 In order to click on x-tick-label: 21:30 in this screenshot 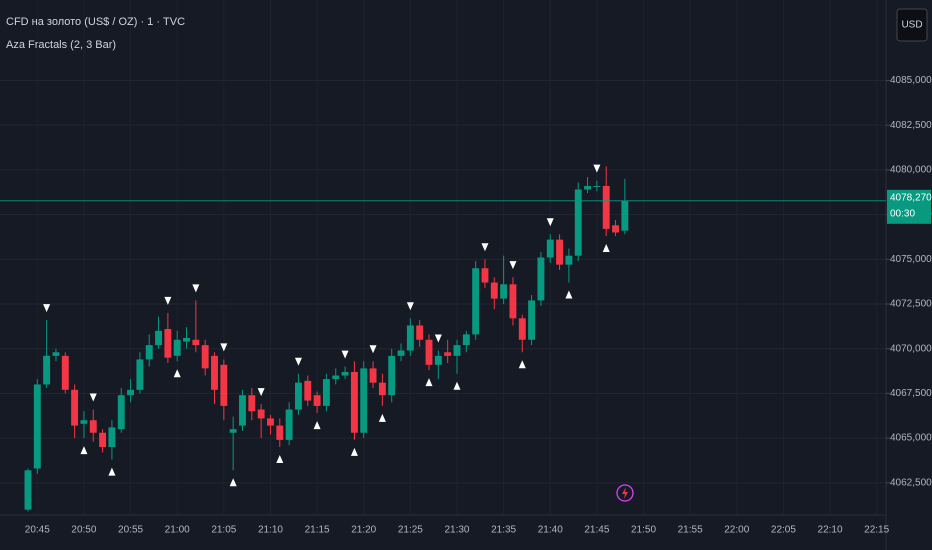, I will do `click(456, 530)`.